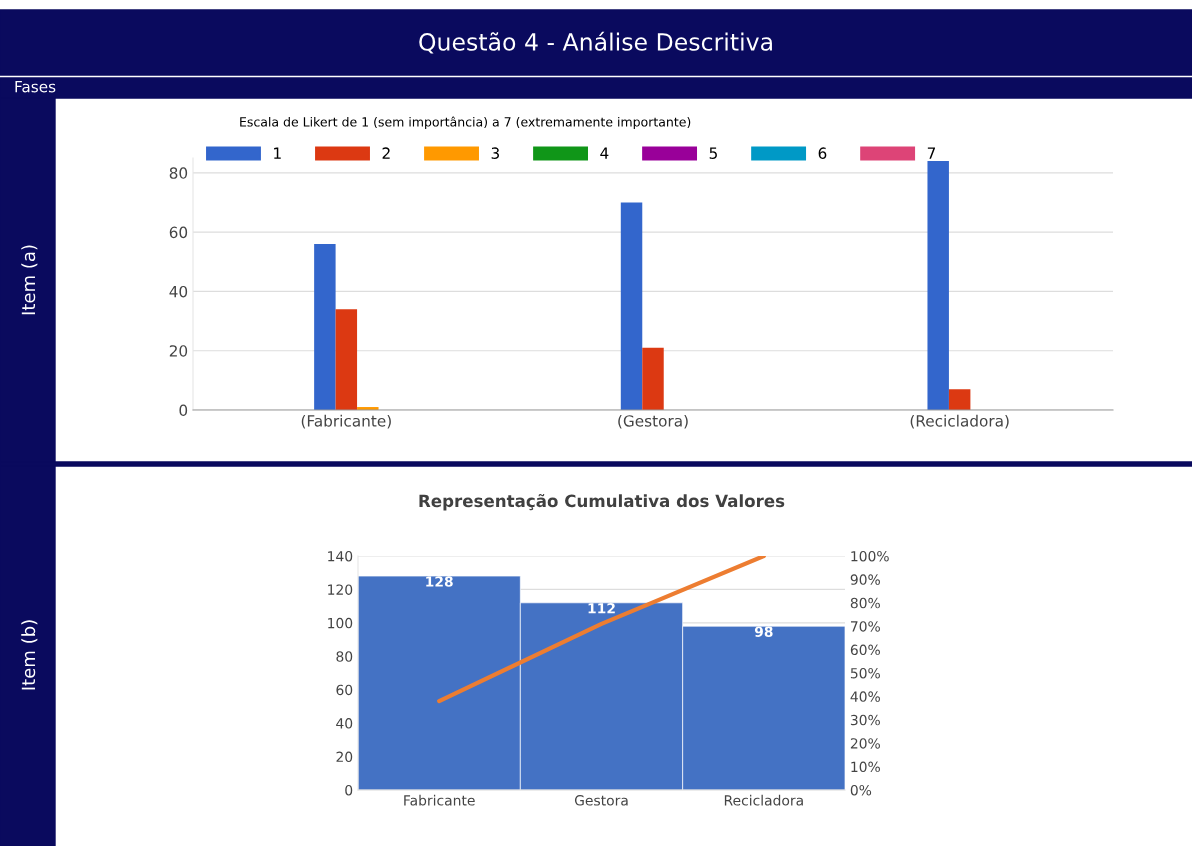 The image size is (1192, 846). What do you see at coordinates (601, 800) in the screenshot?
I see `x-tick-label: Gestora` at bounding box center [601, 800].